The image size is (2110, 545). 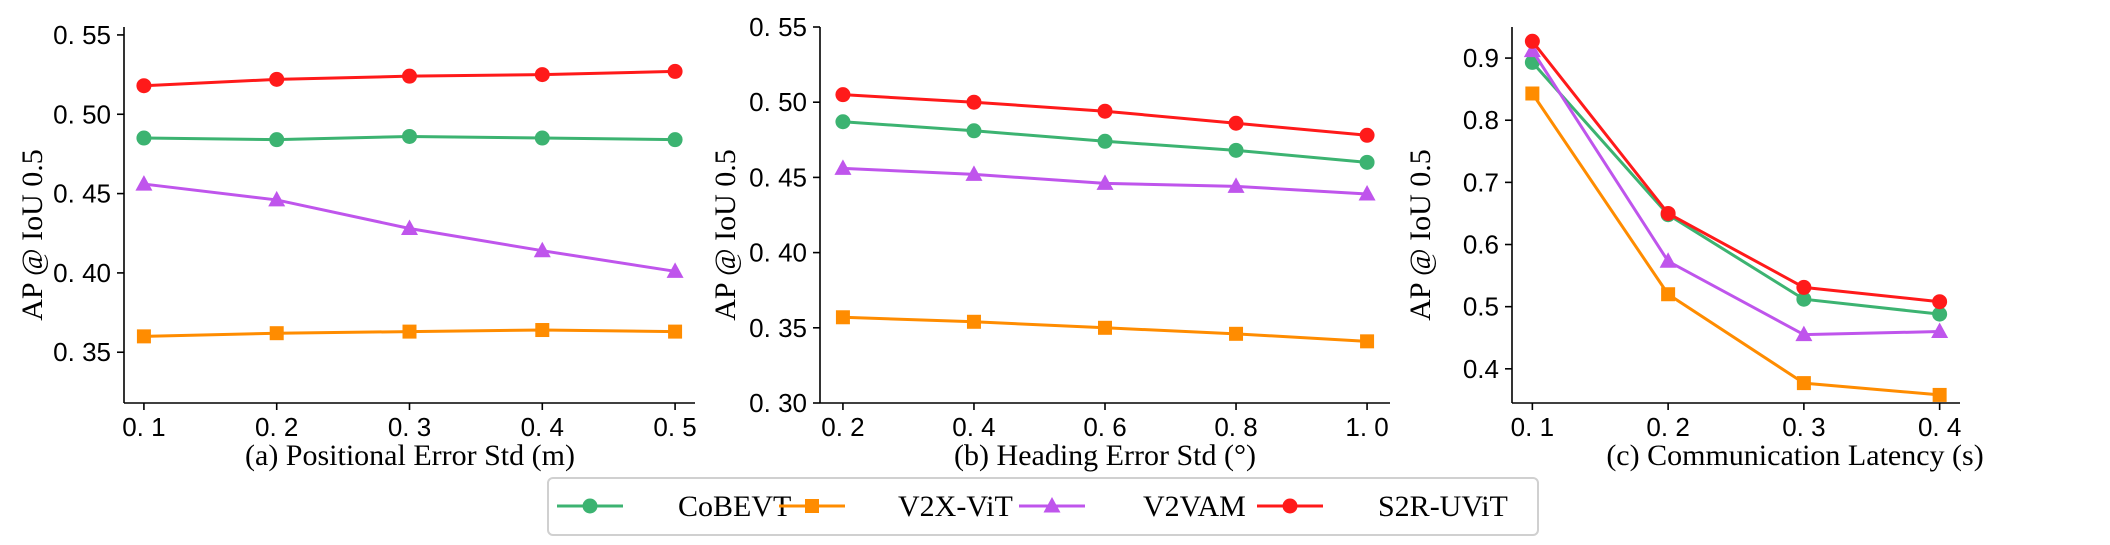 I want to click on chart-c-line-s2r-uvit, so click(x=1735, y=172).